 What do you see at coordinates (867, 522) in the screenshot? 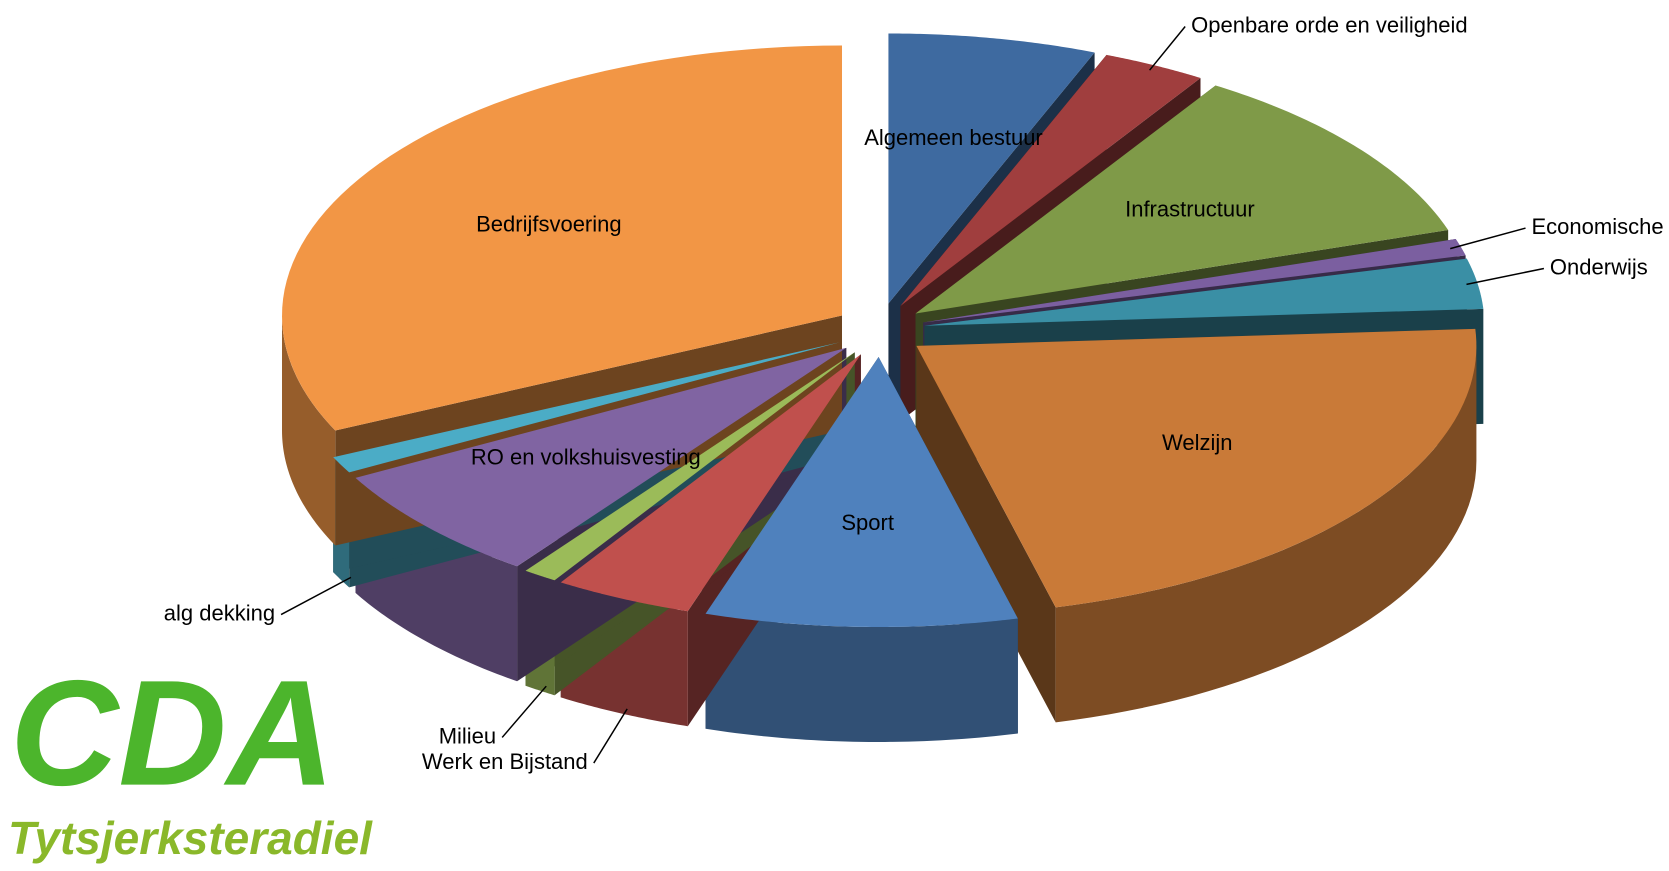
I see `slice-label: Sport` at bounding box center [867, 522].